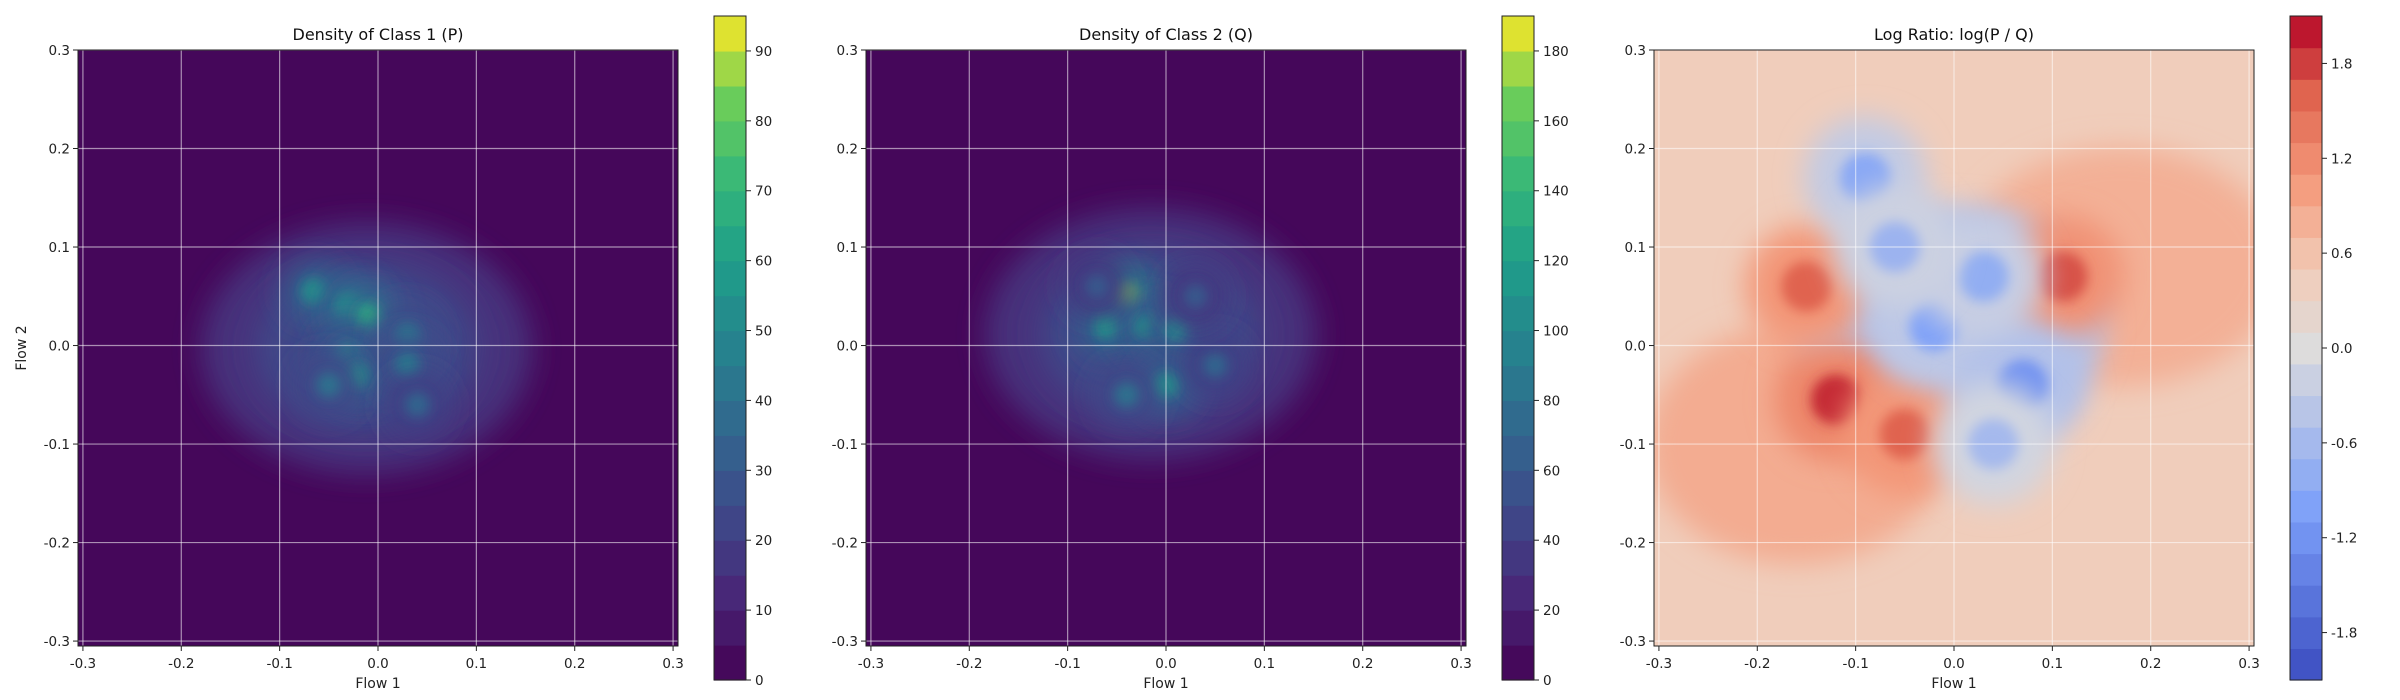 The width and height of the screenshot is (2400, 700). Describe the element at coordinates (1954, 34) in the screenshot. I see `chart-title: Log Ratio: log(P / Q)` at that location.